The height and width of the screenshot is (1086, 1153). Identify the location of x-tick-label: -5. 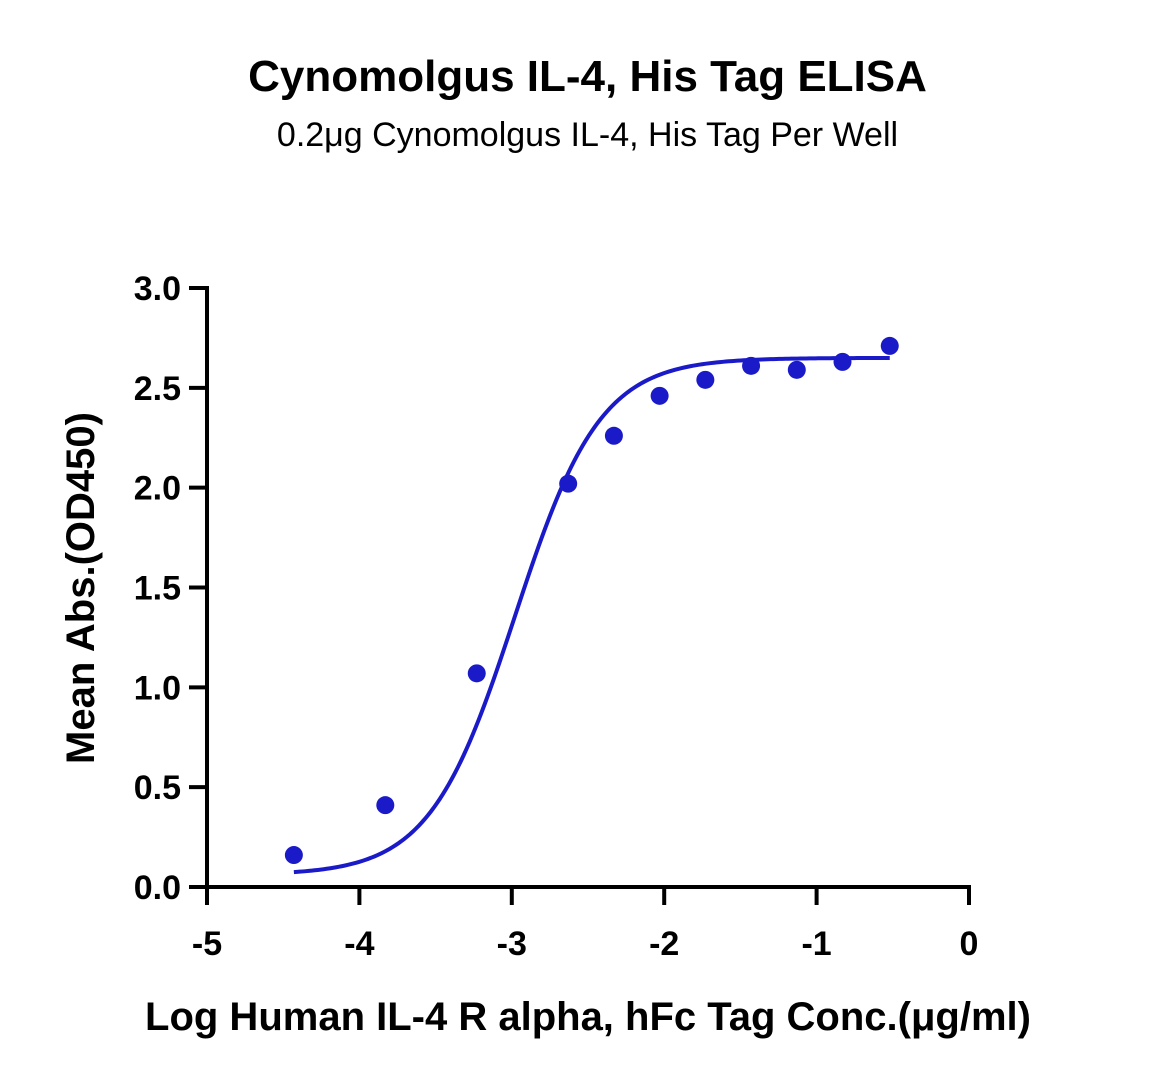
(207, 944).